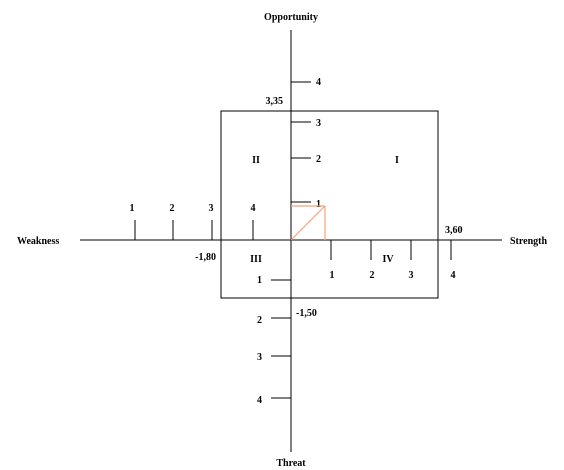 The image size is (564, 470). I want to click on weakness-tick-label: 3, so click(211, 208).